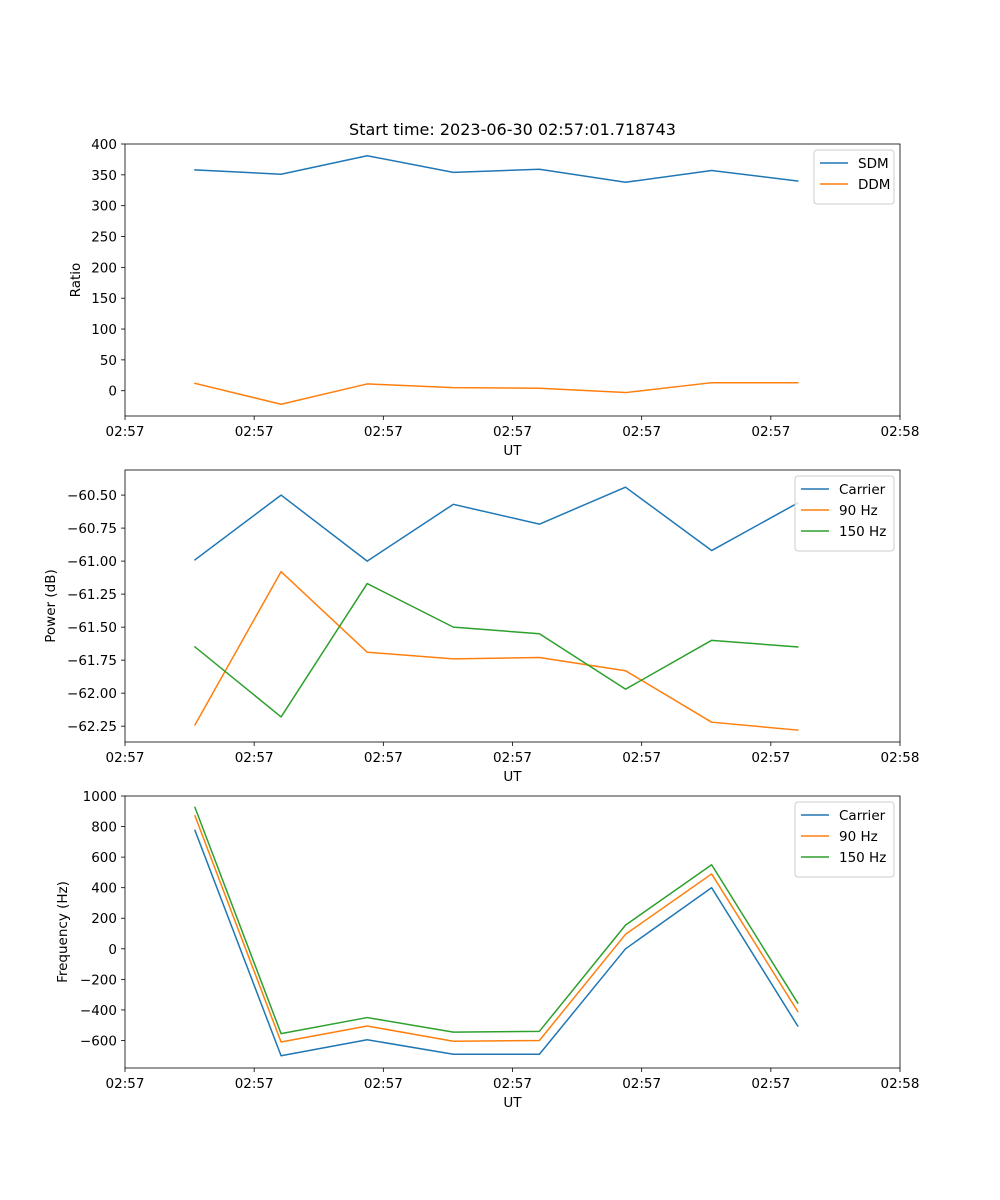 The height and width of the screenshot is (1200, 1000). What do you see at coordinates (108, 361) in the screenshot?
I see `y-tick-label: 50` at bounding box center [108, 361].